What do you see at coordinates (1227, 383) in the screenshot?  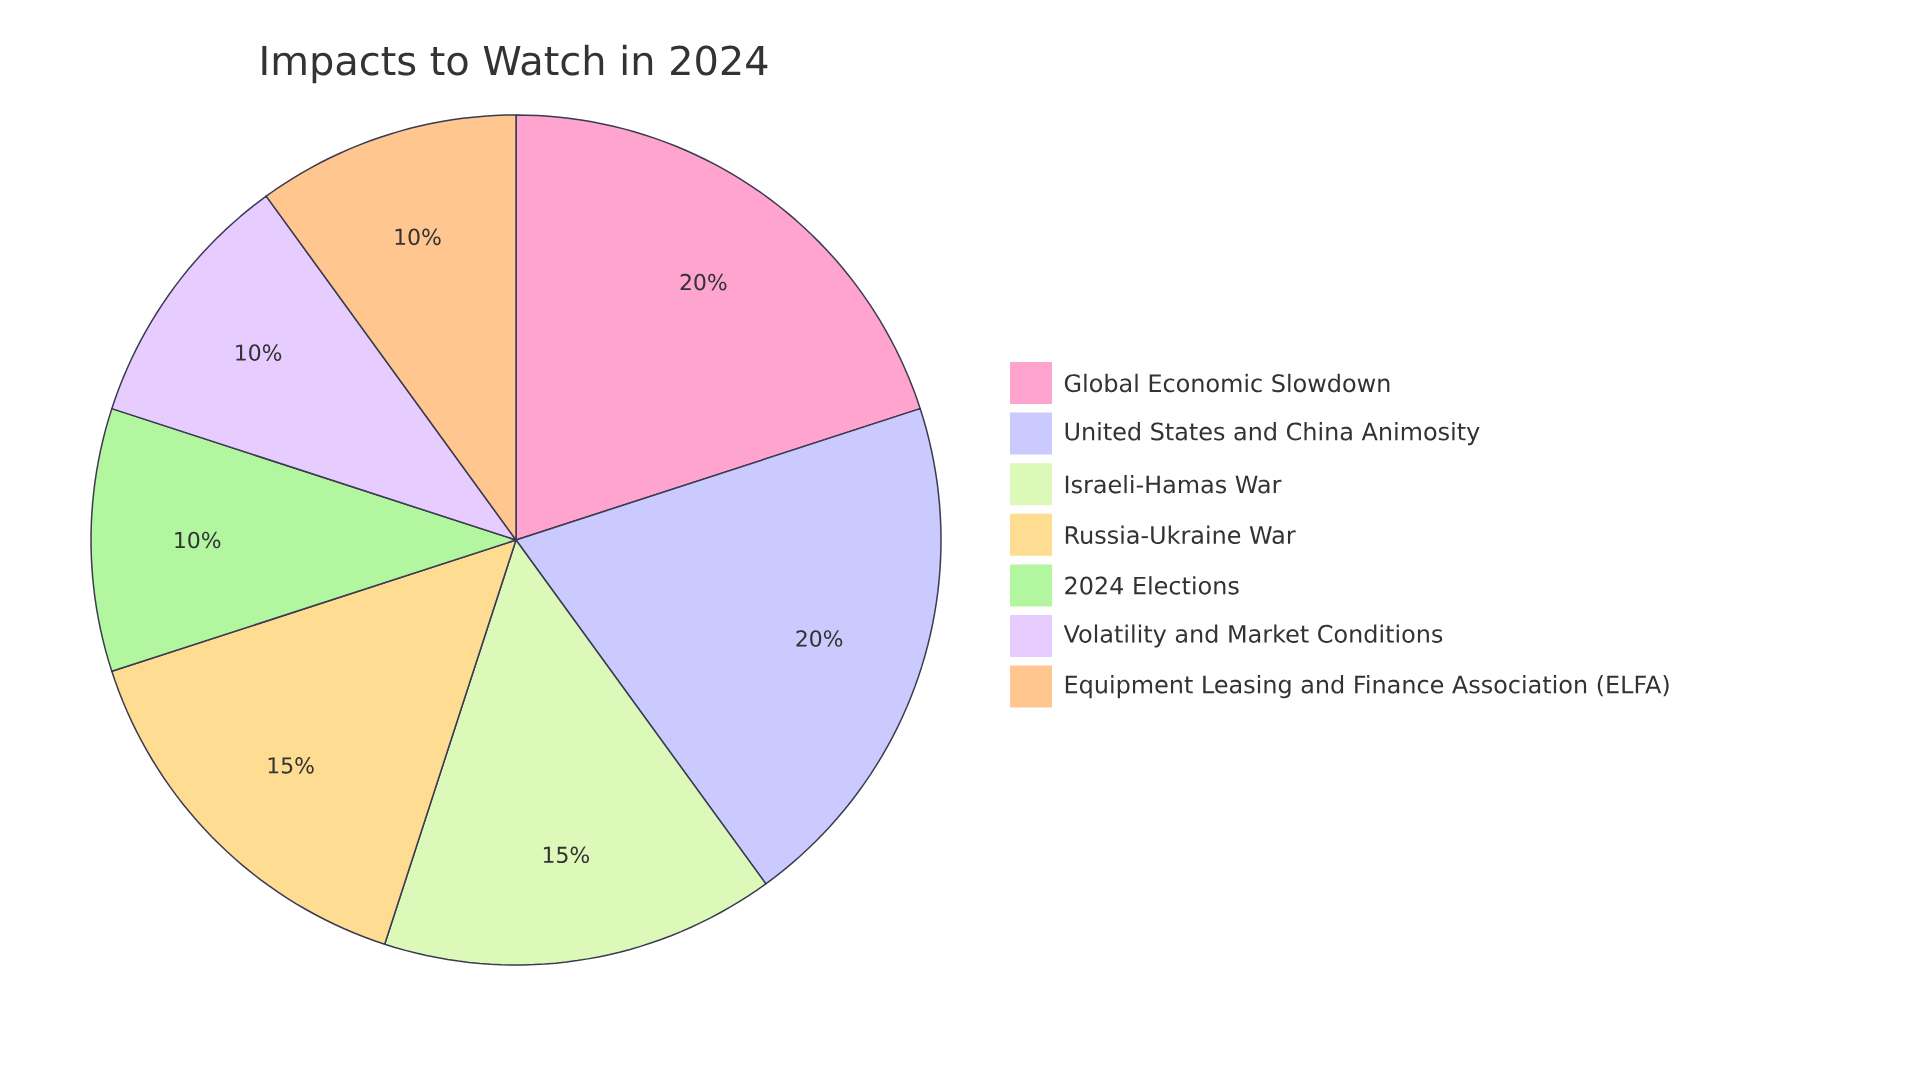 I see `legend-label: Global Economic Slowdown` at bounding box center [1227, 383].